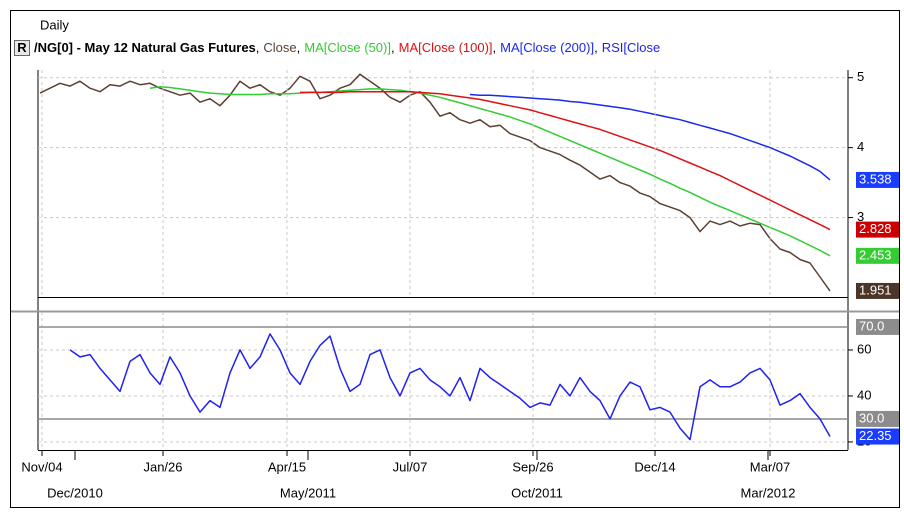  I want to click on x-tick-label: May/2011, so click(308, 492).